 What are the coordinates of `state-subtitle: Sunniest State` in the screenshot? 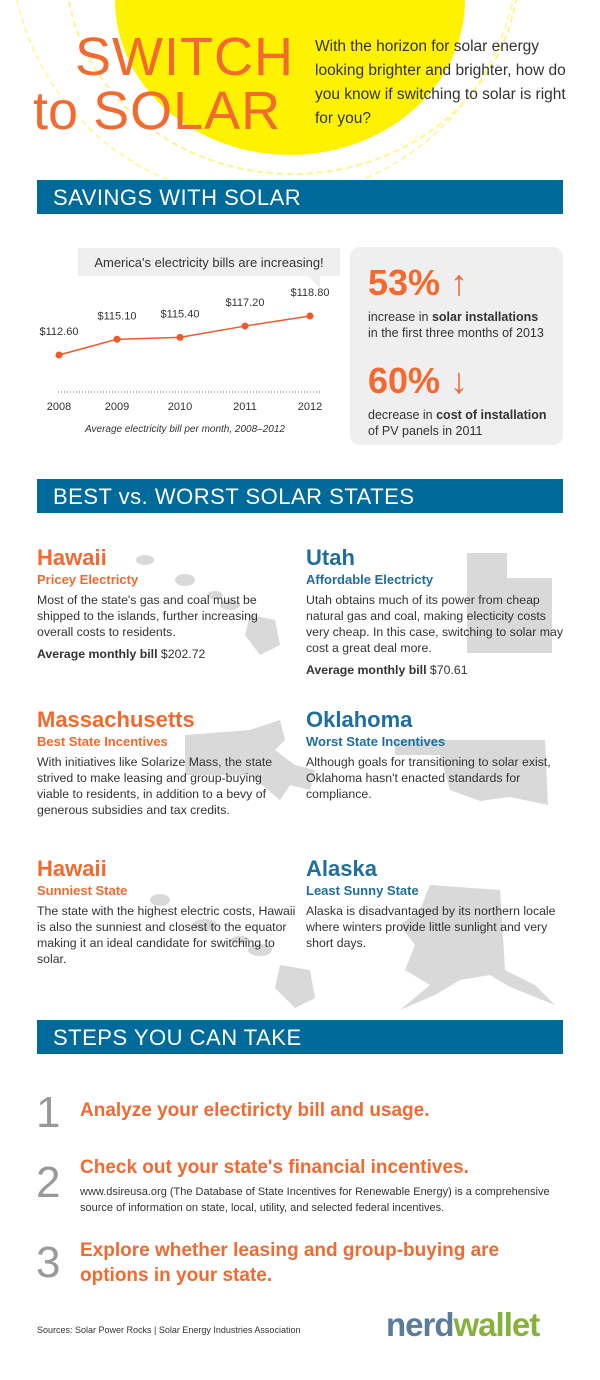 It's located at (82, 890).